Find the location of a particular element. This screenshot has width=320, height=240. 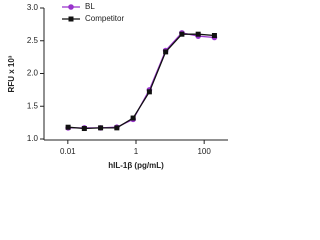

y-tick-label: 2.5 is located at coordinates (33, 40).